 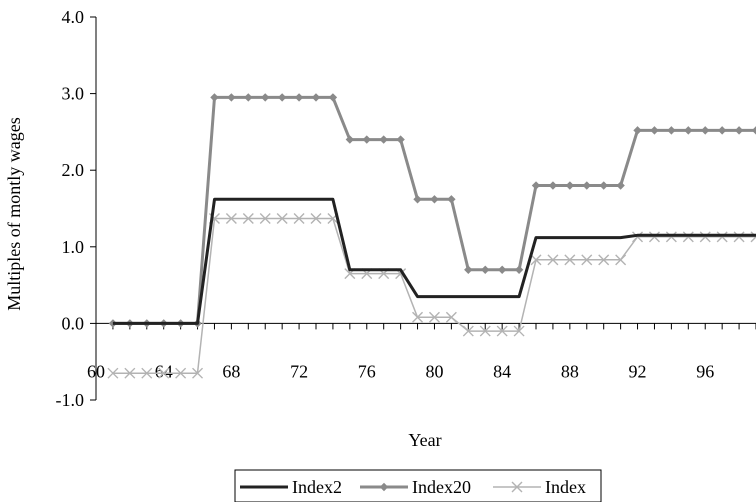 What do you see at coordinates (638, 371) in the screenshot?
I see `x-tick-label: 92` at bounding box center [638, 371].